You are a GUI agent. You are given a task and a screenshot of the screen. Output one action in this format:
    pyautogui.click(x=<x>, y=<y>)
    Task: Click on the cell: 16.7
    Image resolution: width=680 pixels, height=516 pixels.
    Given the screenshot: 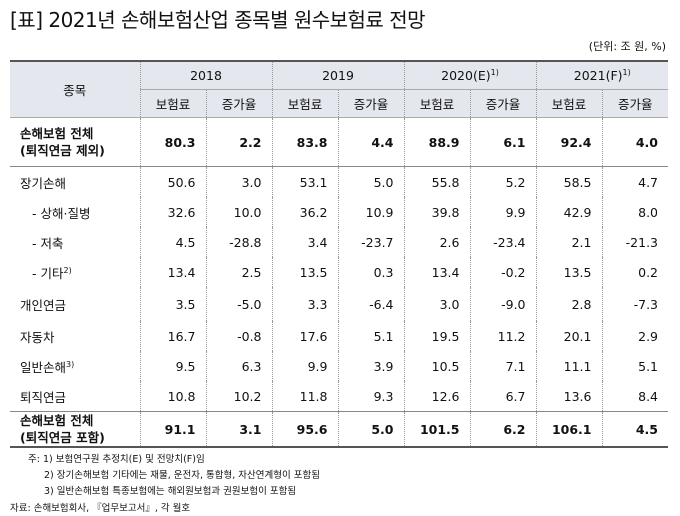 What is the action you would take?
    pyautogui.click(x=173, y=336)
    